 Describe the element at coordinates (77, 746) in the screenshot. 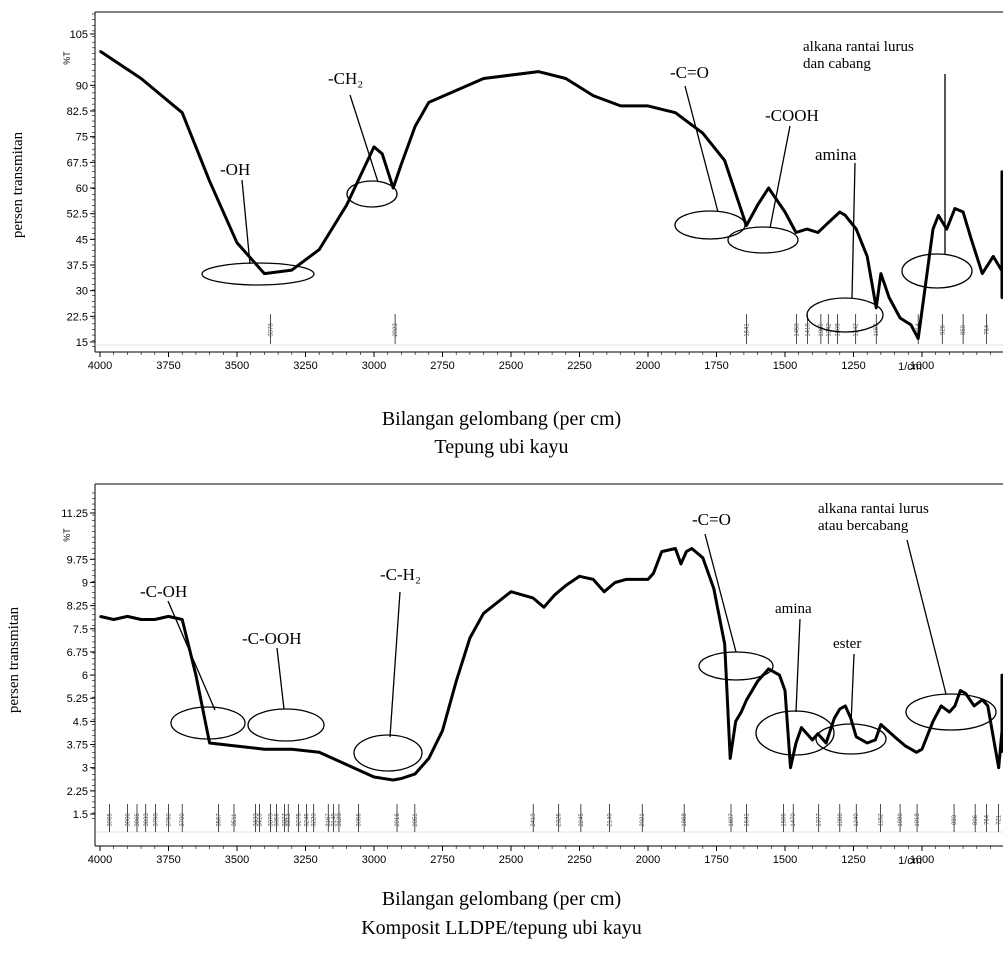

I see `y-tick-label: 3.75` at that location.